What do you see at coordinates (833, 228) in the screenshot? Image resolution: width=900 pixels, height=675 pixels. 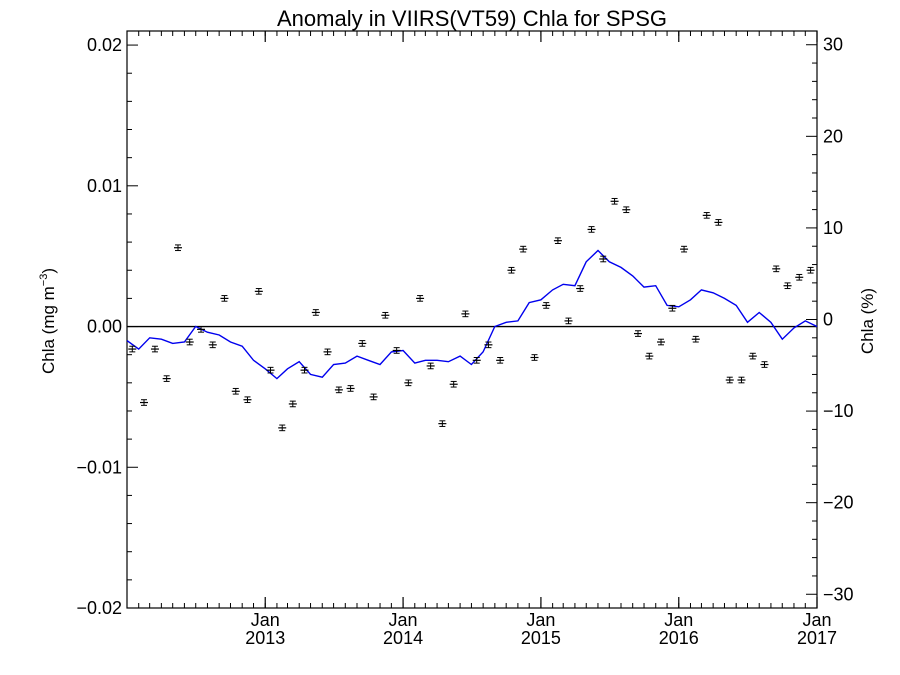 I see `y2-tick-label: 10` at bounding box center [833, 228].